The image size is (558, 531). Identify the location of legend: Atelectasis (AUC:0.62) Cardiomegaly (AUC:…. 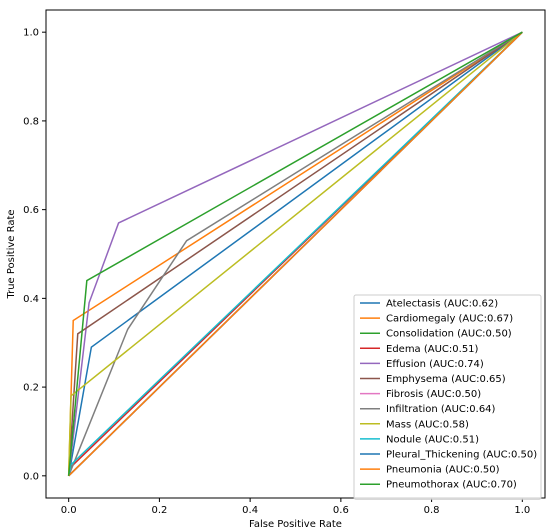
(447, 397).